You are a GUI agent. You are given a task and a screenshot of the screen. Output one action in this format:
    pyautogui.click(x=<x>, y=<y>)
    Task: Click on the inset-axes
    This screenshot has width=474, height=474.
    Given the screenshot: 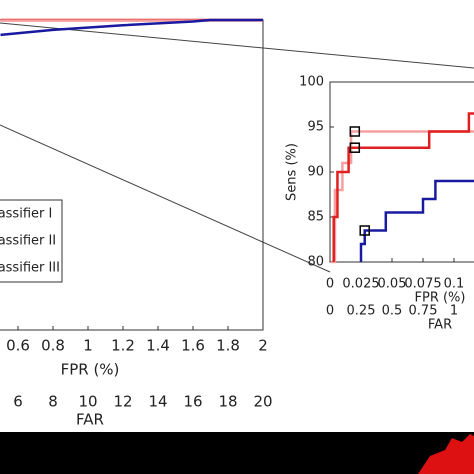 What is the action you would take?
    pyautogui.click(x=401, y=172)
    